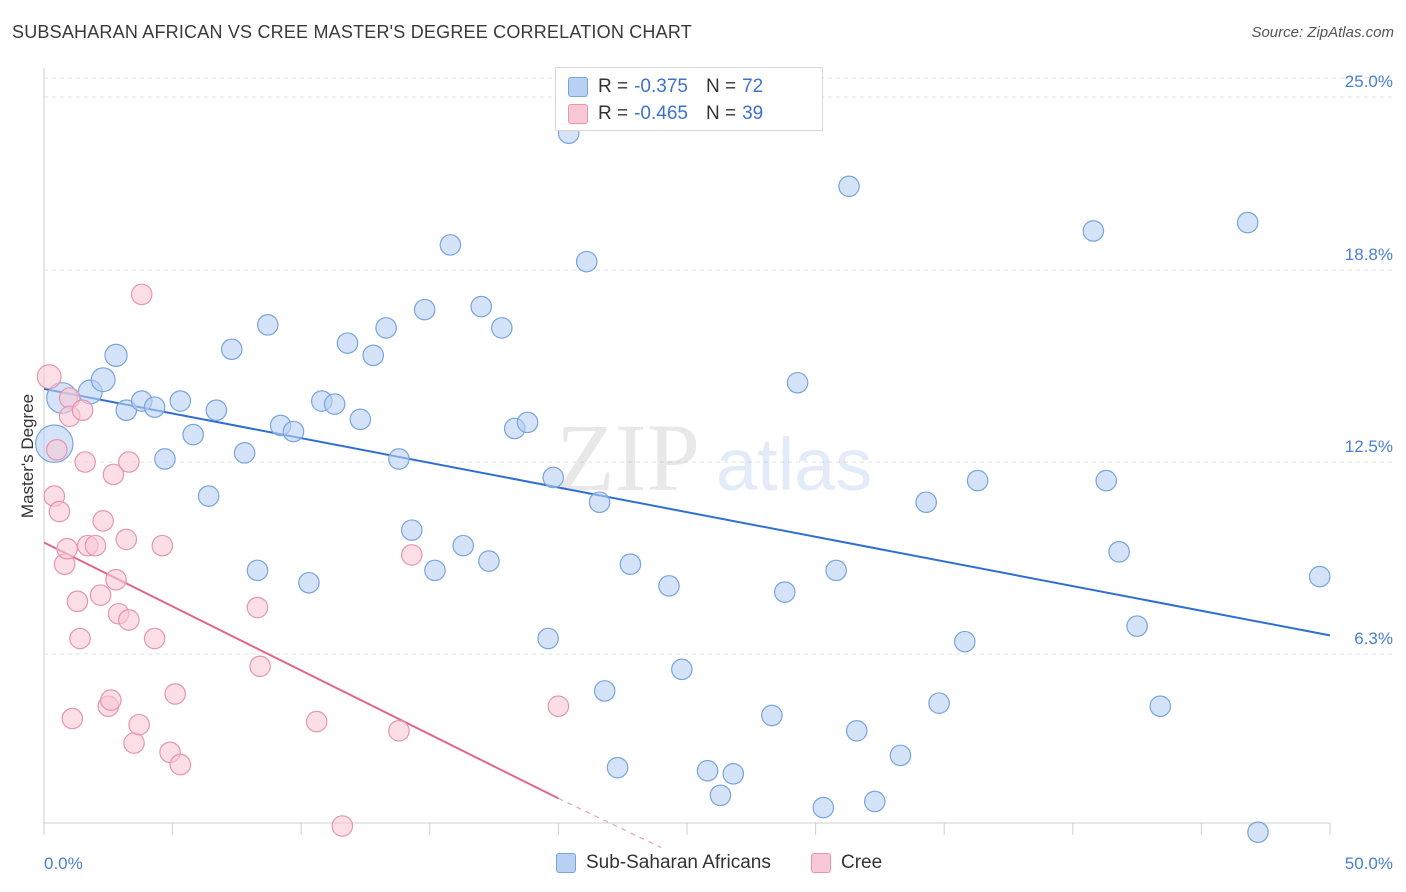 The image size is (1406, 892). What do you see at coordinates (613, 86) in the screenshot?
I see `legend-r-label: R =` at bounding box center [613, 86].